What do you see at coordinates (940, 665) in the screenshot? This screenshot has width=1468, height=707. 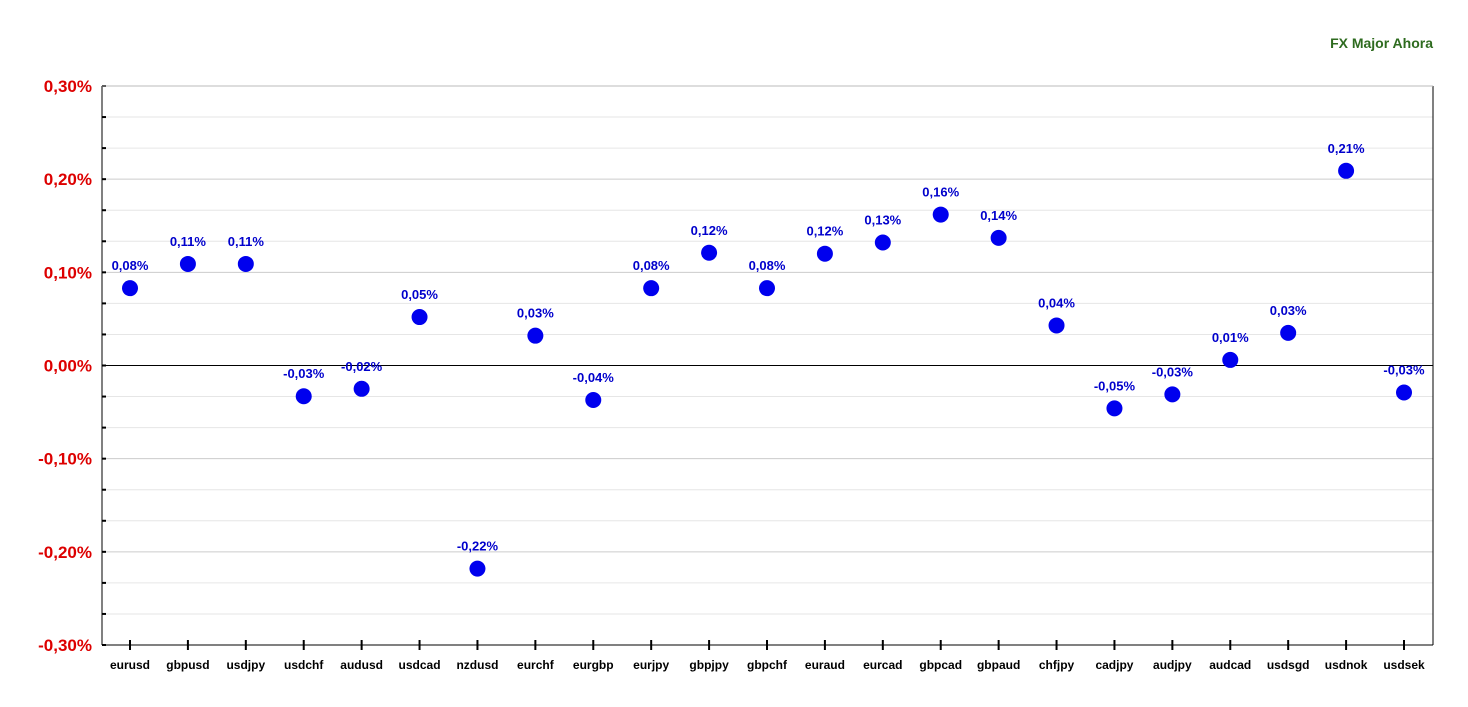 I see `x-tick-label-gbpcad: gbpcad` at bounding box center [940, 665].